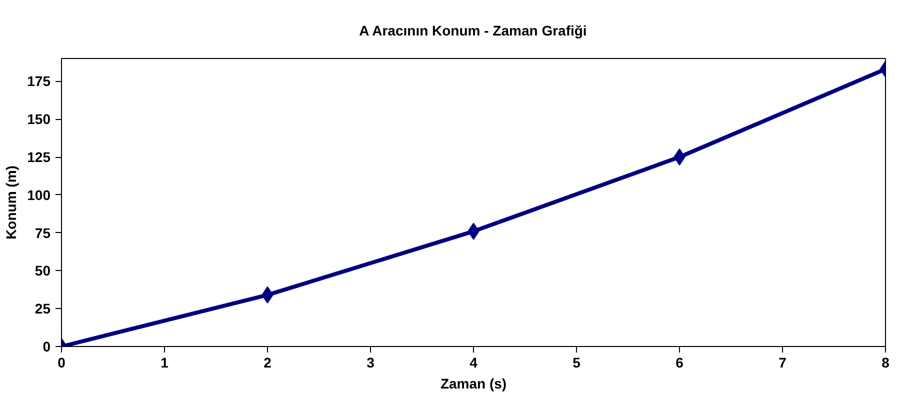 The width and height of the screenshot is (913, 400). Describe the element at coordinates (11, 203) in the screenshot. I see `y-axis-title: Konum (m)` at that location.